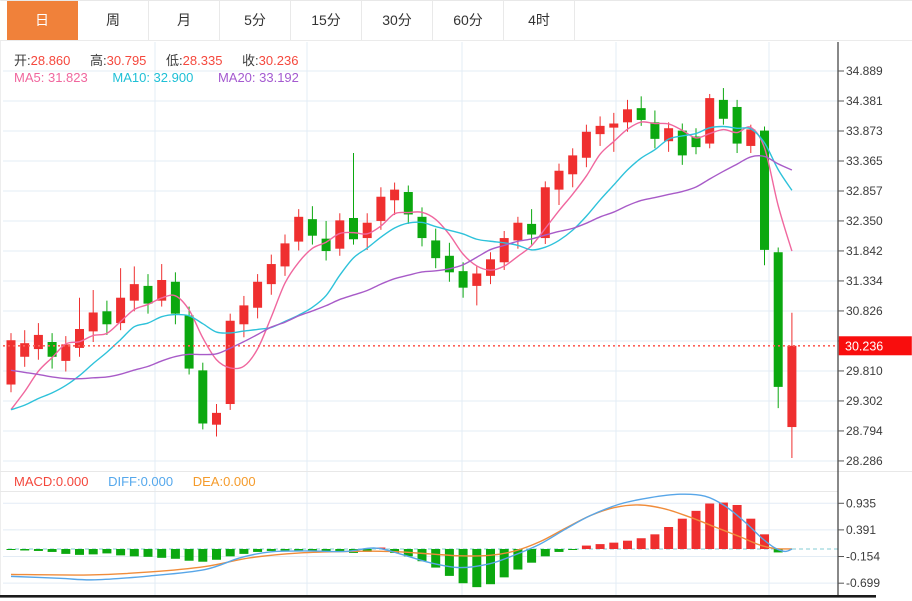 This screenshot has height=601, width=912. Describe the element at coordinates (278, 60) in the screenshot. I see `close-value: 30.236` at that location.